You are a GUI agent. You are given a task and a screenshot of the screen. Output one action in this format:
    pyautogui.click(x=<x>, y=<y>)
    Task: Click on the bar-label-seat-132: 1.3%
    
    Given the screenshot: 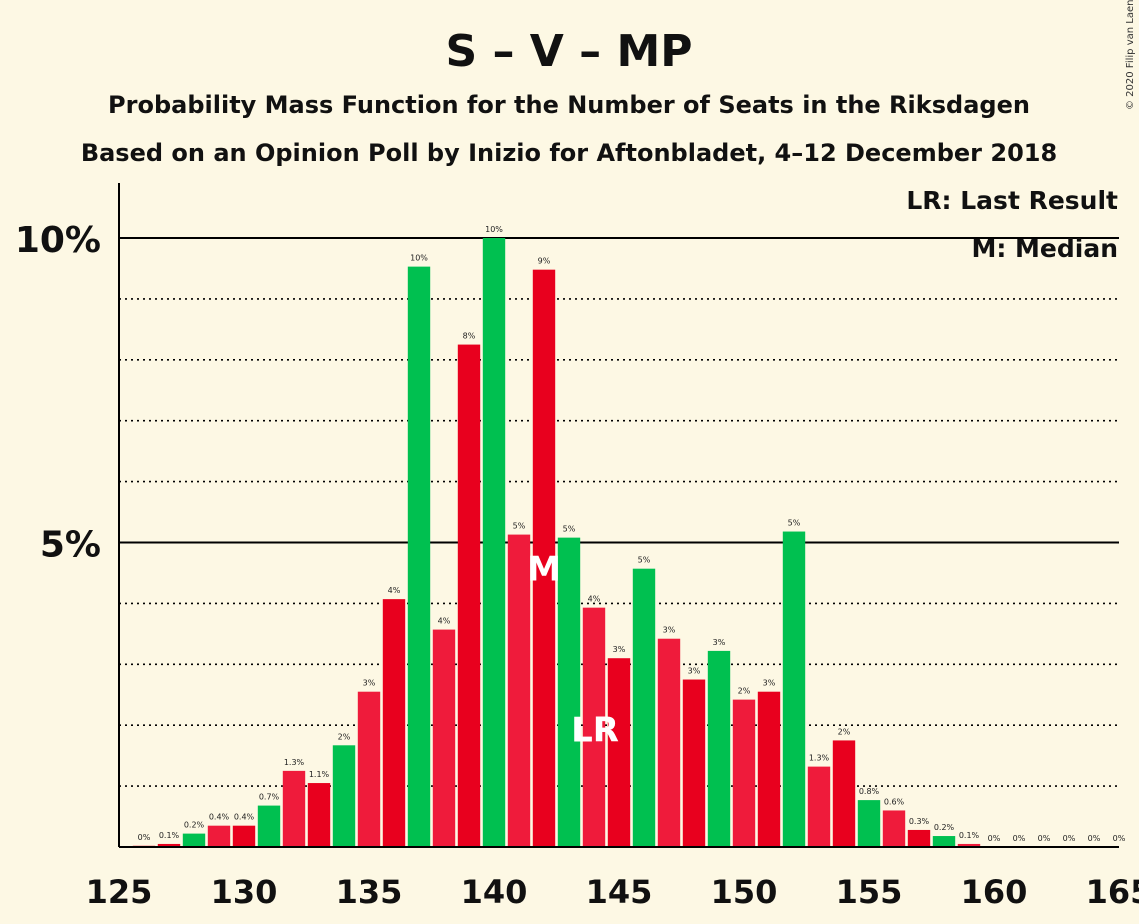 What is the action you would take?
    pyautogui.click(x=294, y=762)
    